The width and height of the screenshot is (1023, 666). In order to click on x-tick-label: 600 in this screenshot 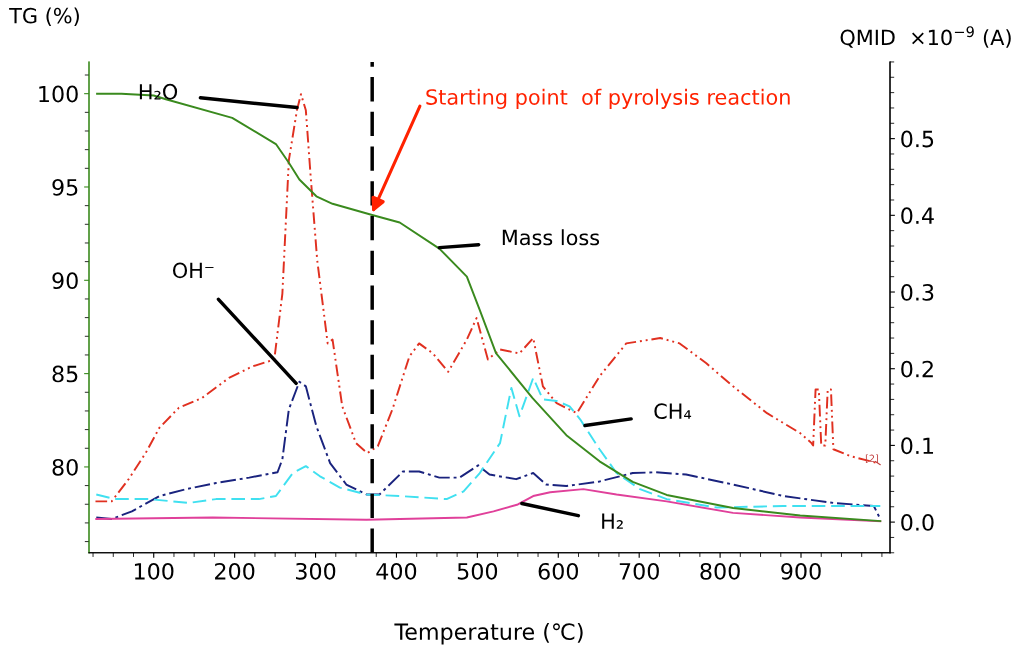, I will do `click(558, 571)`.